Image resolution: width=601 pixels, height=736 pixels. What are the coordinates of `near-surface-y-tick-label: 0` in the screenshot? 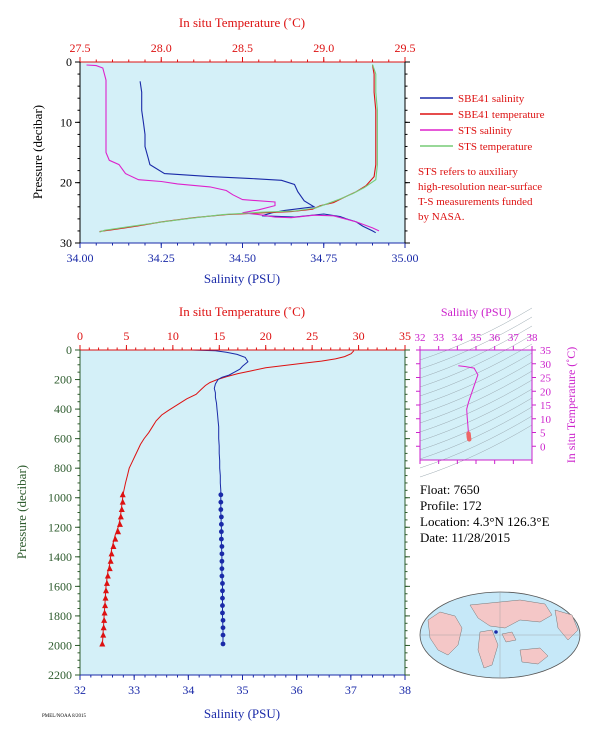 It's located at (69, 62).